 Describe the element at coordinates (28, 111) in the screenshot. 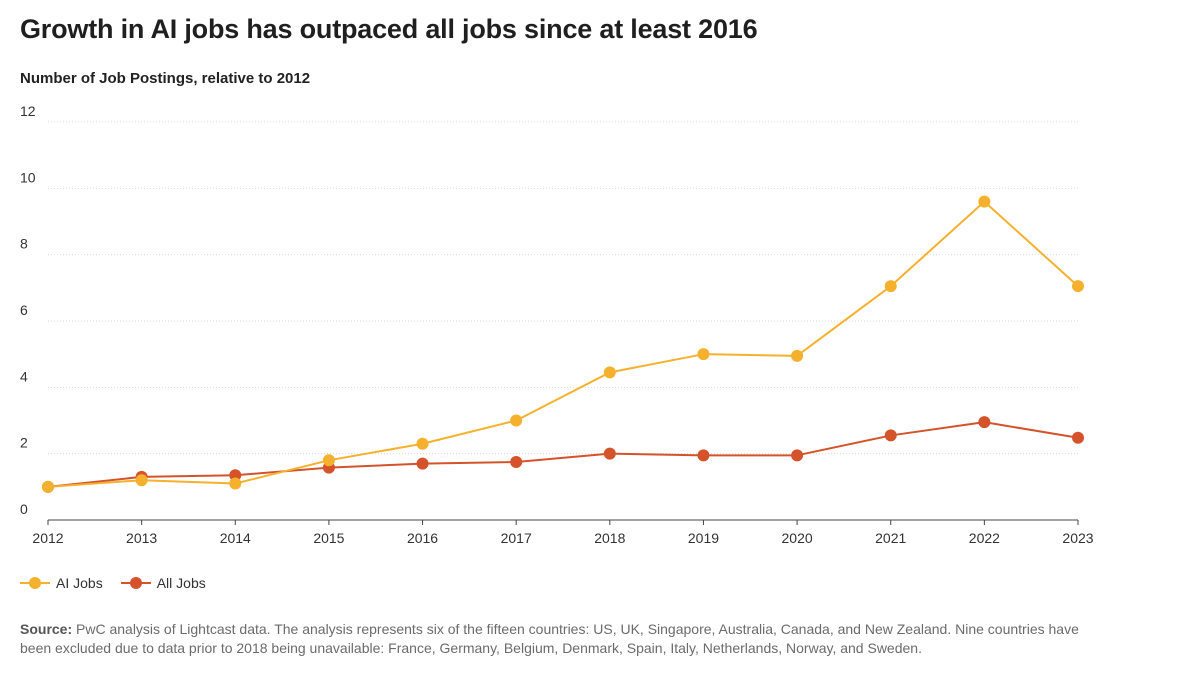

I see `y-tick-label-12: 12` at that location.